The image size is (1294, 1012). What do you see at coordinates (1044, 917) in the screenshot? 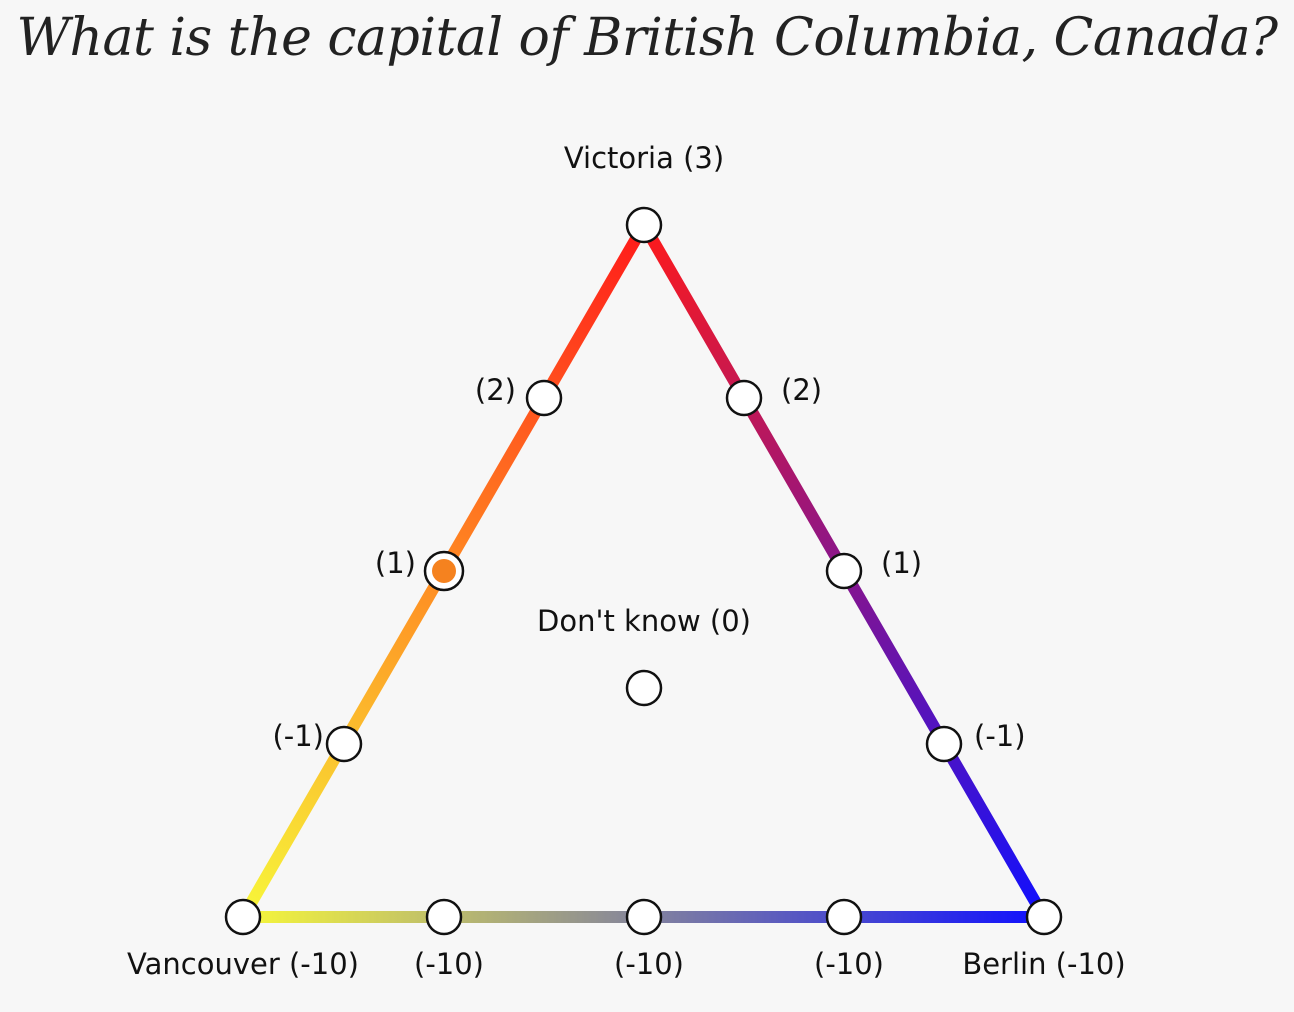
I see `option-berlin` at bounding box center [1044, 917].